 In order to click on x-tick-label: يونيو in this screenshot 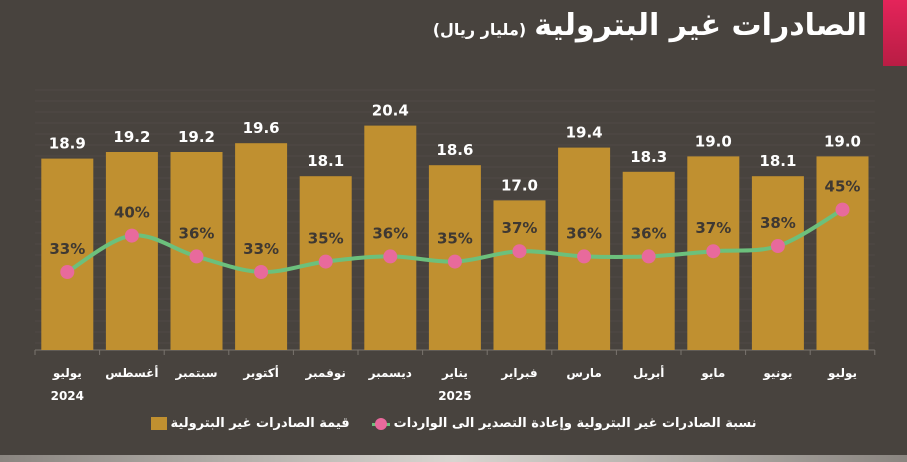, I will do `click(777, 373)`.